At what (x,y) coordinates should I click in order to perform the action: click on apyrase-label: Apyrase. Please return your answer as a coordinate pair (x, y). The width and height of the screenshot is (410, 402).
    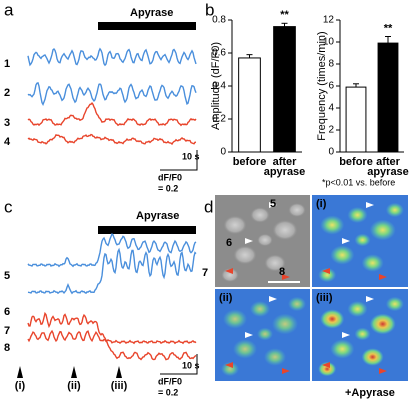
    Looking at the image, I should click on (157, 216).